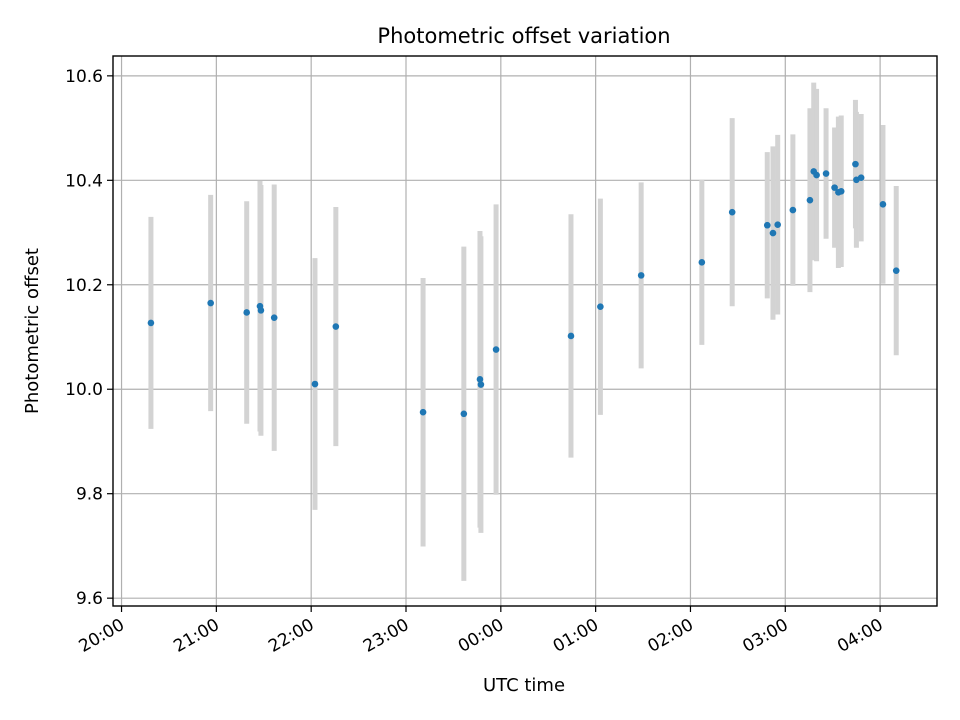 The image size is (960, 720). Describe the element at coordinates (671, 636) in the screenshot. I see `x-tick-label: 02:00` at that location.